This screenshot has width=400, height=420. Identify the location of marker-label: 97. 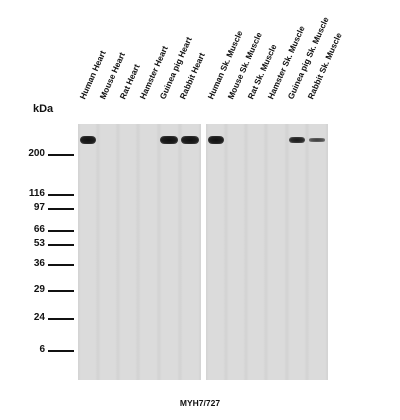
(39, 207).